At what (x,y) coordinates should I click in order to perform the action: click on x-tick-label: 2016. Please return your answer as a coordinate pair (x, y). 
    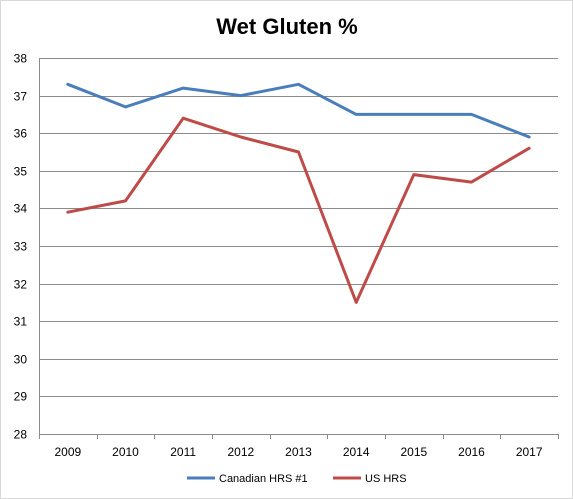
    Looking at the image, I should click on (471, 452).